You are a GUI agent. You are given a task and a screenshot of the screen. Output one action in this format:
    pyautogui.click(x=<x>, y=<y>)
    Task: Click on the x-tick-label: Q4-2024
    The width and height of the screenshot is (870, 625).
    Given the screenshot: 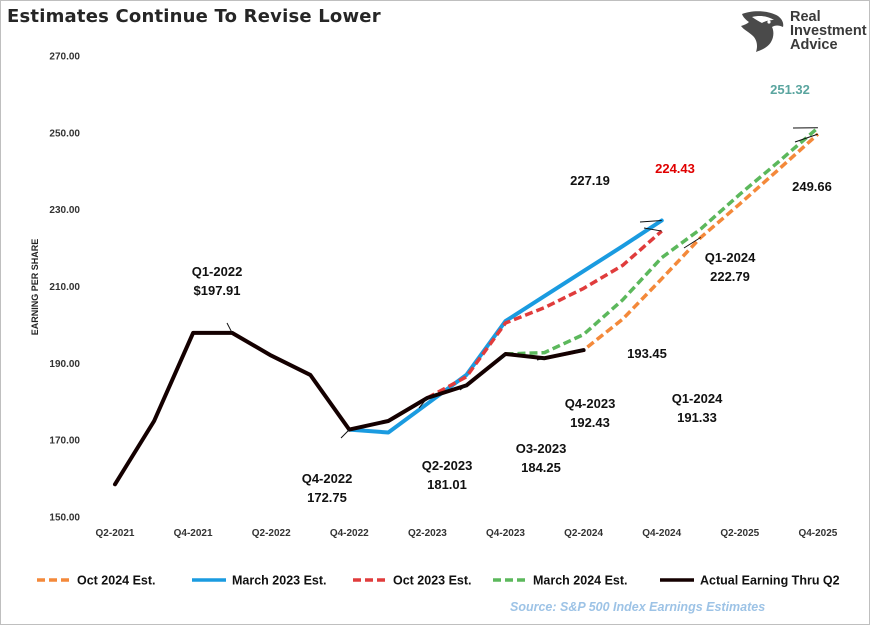 What is the action you would take?
    pyautogui.click(x=661, y=533)
    